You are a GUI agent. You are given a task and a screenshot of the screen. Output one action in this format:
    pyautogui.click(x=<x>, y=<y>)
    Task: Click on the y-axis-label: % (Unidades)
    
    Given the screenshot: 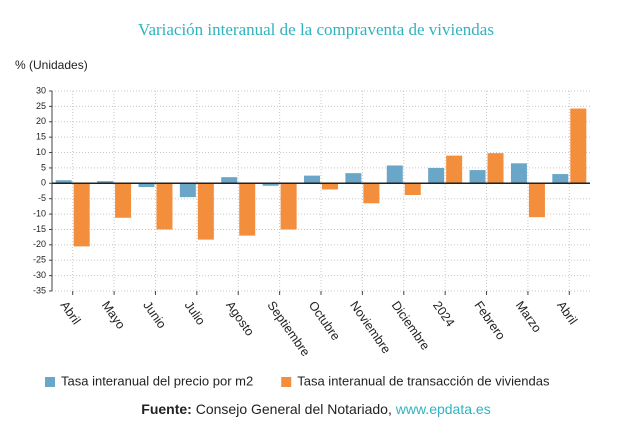 What is the action you would take?
    pyautogui.click(x=51, y=65)
    